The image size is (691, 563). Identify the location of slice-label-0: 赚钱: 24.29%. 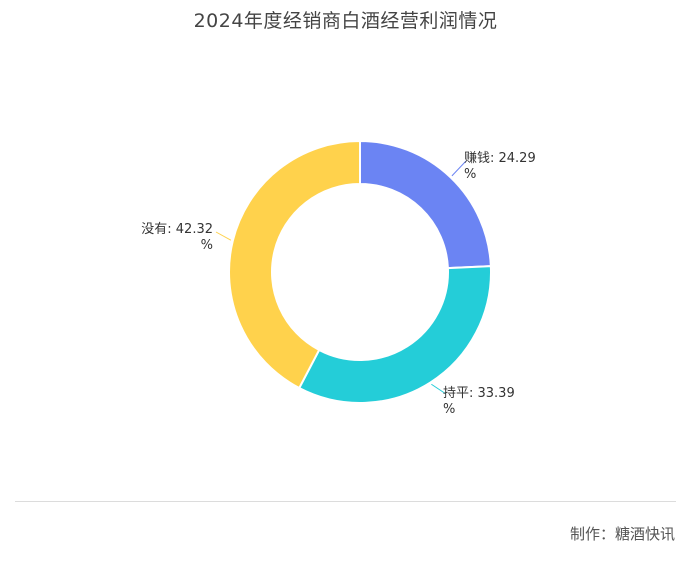
(500, 166).